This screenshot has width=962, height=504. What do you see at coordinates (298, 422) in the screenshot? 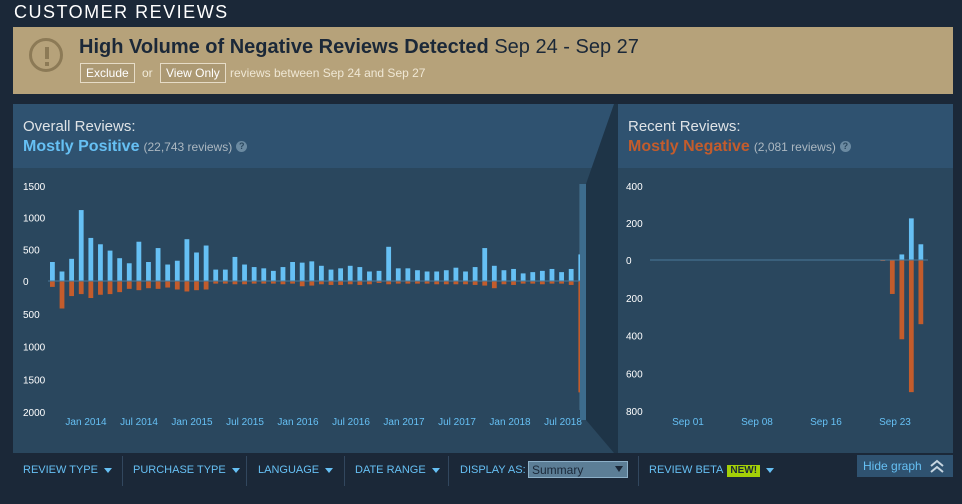
I see `x-tick-label: Jan 2016` at bounding box center [298, 422].